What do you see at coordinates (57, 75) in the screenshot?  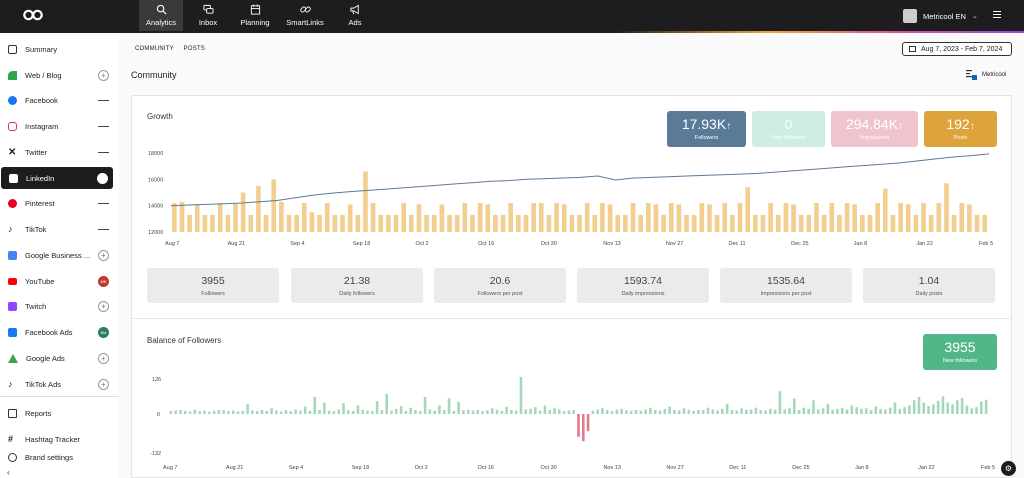 I see `sidebar-item-web-blog: Web / Blog +` at bounding box center [57, 75].